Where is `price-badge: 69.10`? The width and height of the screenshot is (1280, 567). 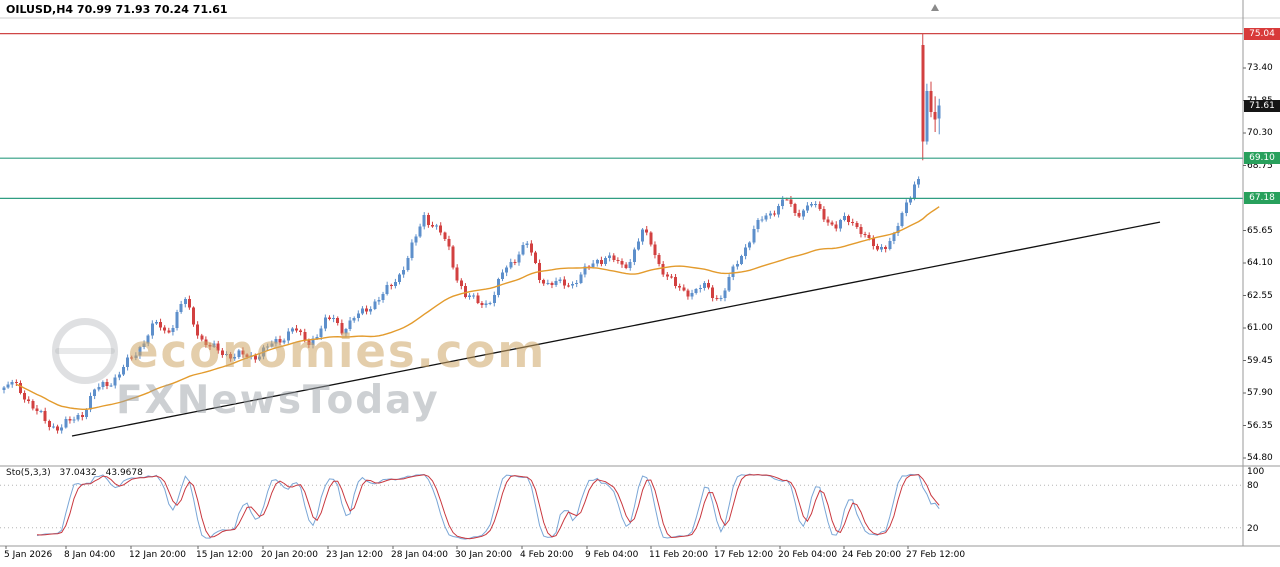
price-badge: 69.10 is located at coordinates (1262, 158).